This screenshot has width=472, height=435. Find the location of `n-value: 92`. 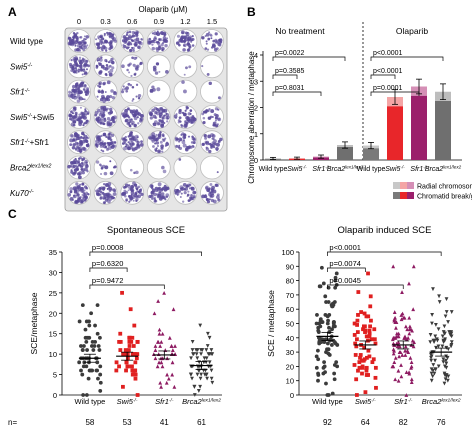

n-value: 92 is located at coordinates (327, 422).